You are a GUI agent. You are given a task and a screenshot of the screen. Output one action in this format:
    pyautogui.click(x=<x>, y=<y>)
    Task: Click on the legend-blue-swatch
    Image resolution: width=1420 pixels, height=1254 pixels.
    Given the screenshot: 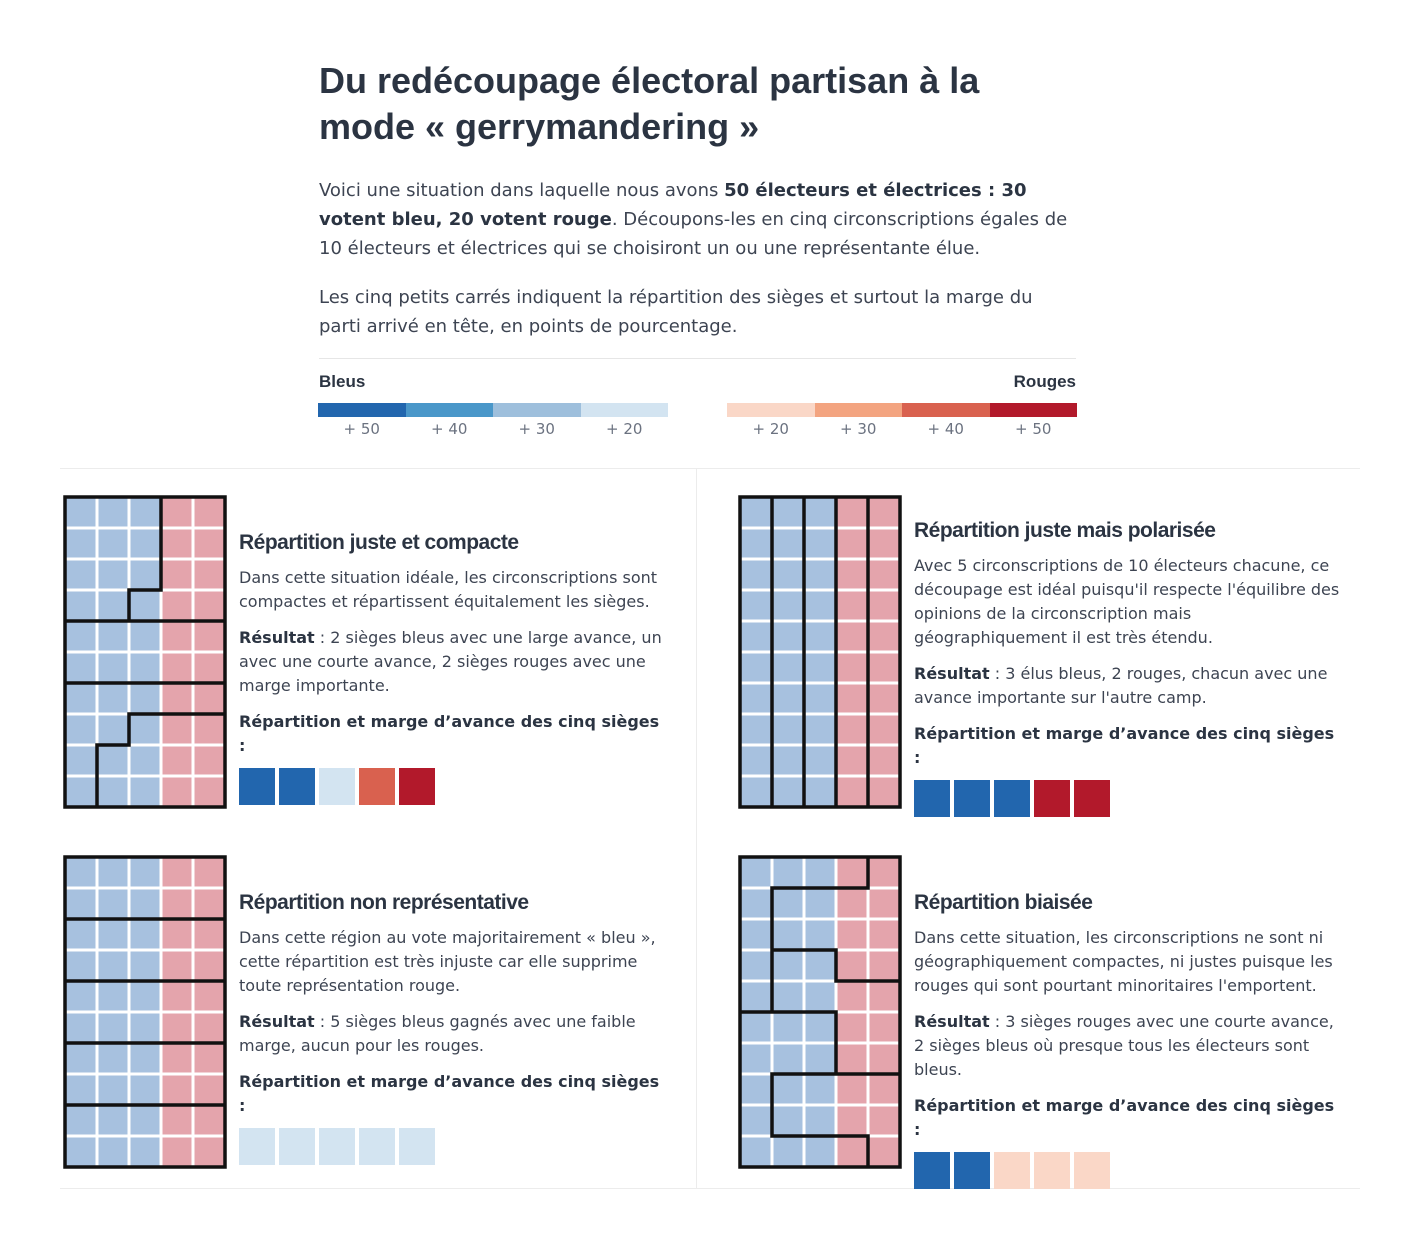 What is the action you would take?
    pyautogui.click(x=449, y=410)
    